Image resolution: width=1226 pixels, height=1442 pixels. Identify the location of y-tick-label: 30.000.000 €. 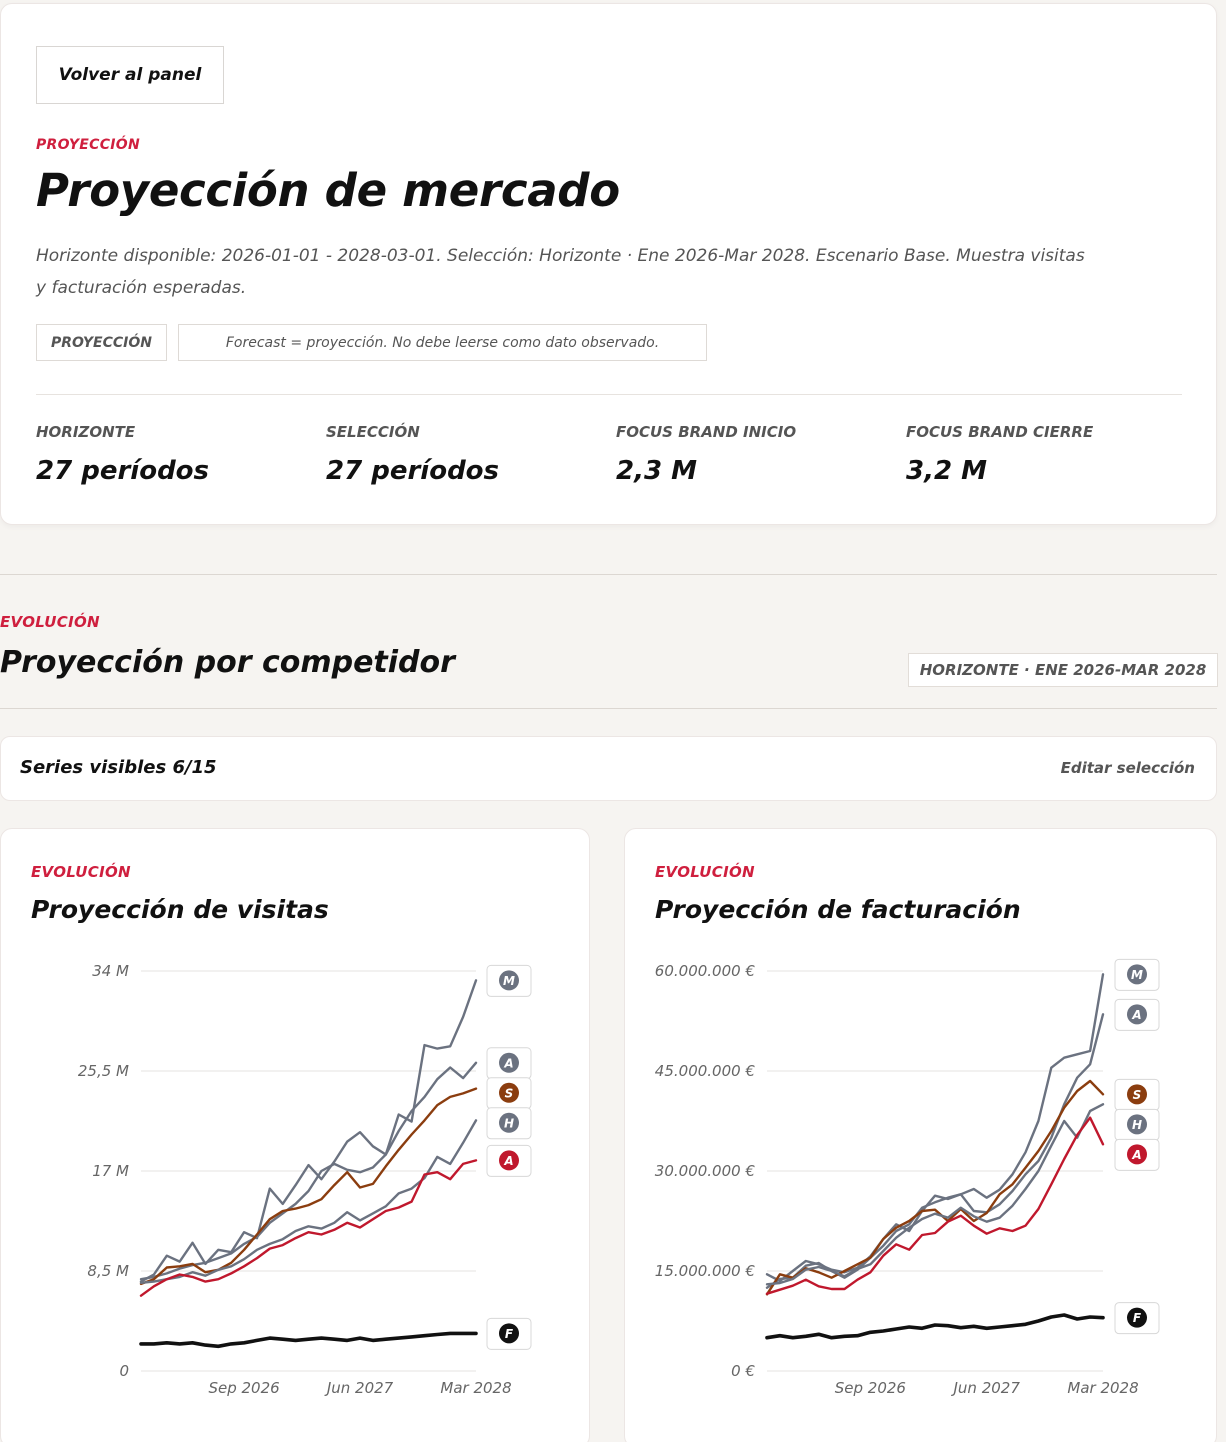
(705, 1171).